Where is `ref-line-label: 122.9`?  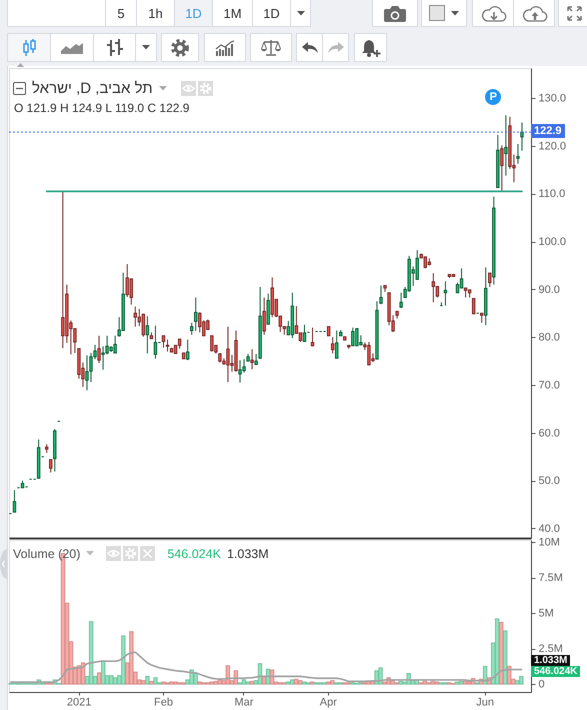 ref-line-label: 122.9 is located at coordinates (548, 131).